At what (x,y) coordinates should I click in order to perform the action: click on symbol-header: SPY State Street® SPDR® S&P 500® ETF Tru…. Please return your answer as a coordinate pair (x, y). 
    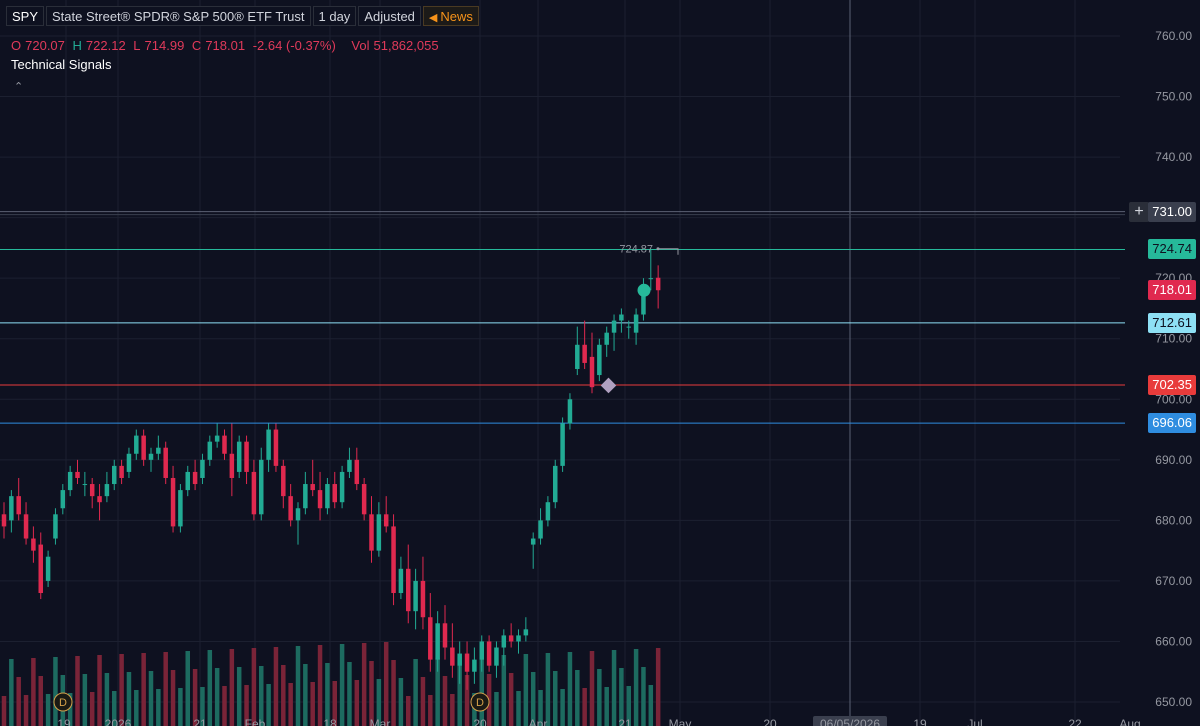
    Looking at the image, I should click on (243, 16).